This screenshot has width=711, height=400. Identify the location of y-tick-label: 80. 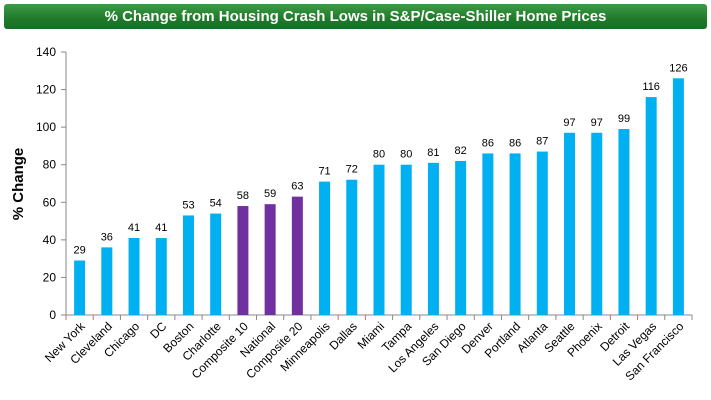
(50, 165).